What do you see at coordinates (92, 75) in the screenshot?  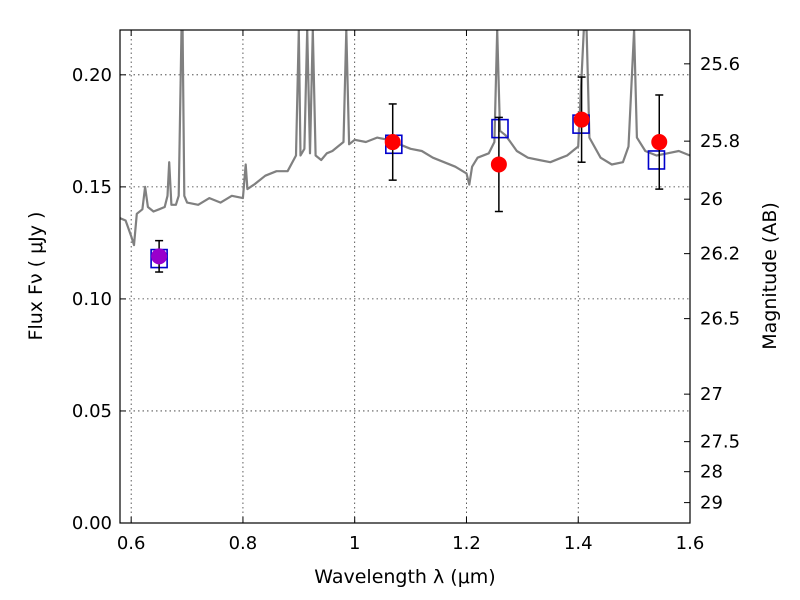 I see `y-tick-label: 0.20` at bounding box center [92, 75].